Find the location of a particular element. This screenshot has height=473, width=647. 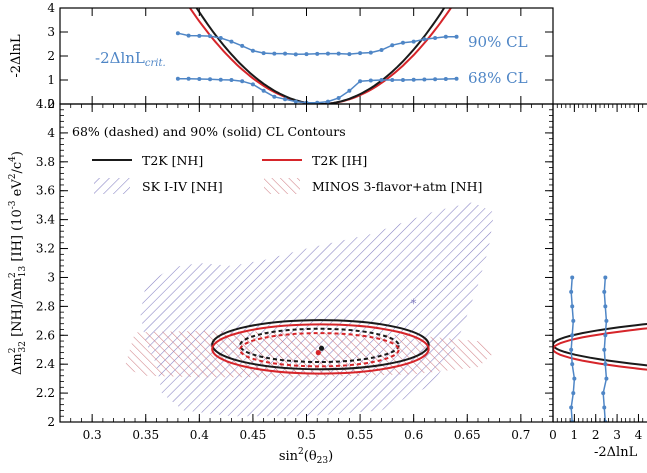

y-tick-label: 3.4 is located at coordinates (45, 220).